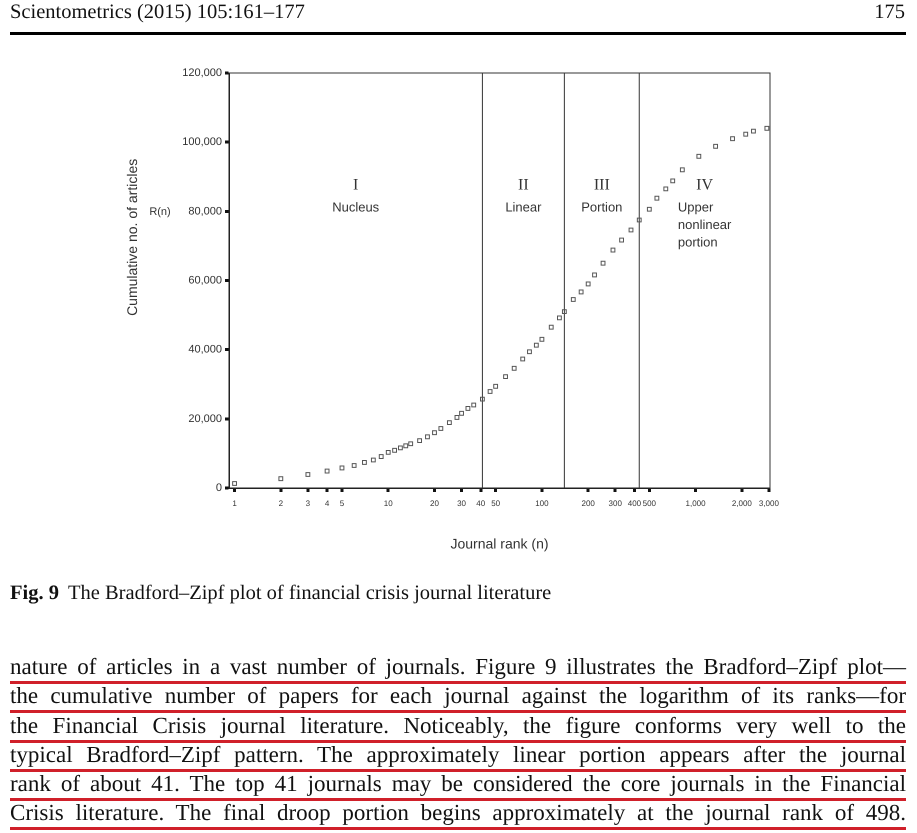 The height and width of the screenshot is (833, 917). I want to click on annotation: Linear, so click(523, 206).